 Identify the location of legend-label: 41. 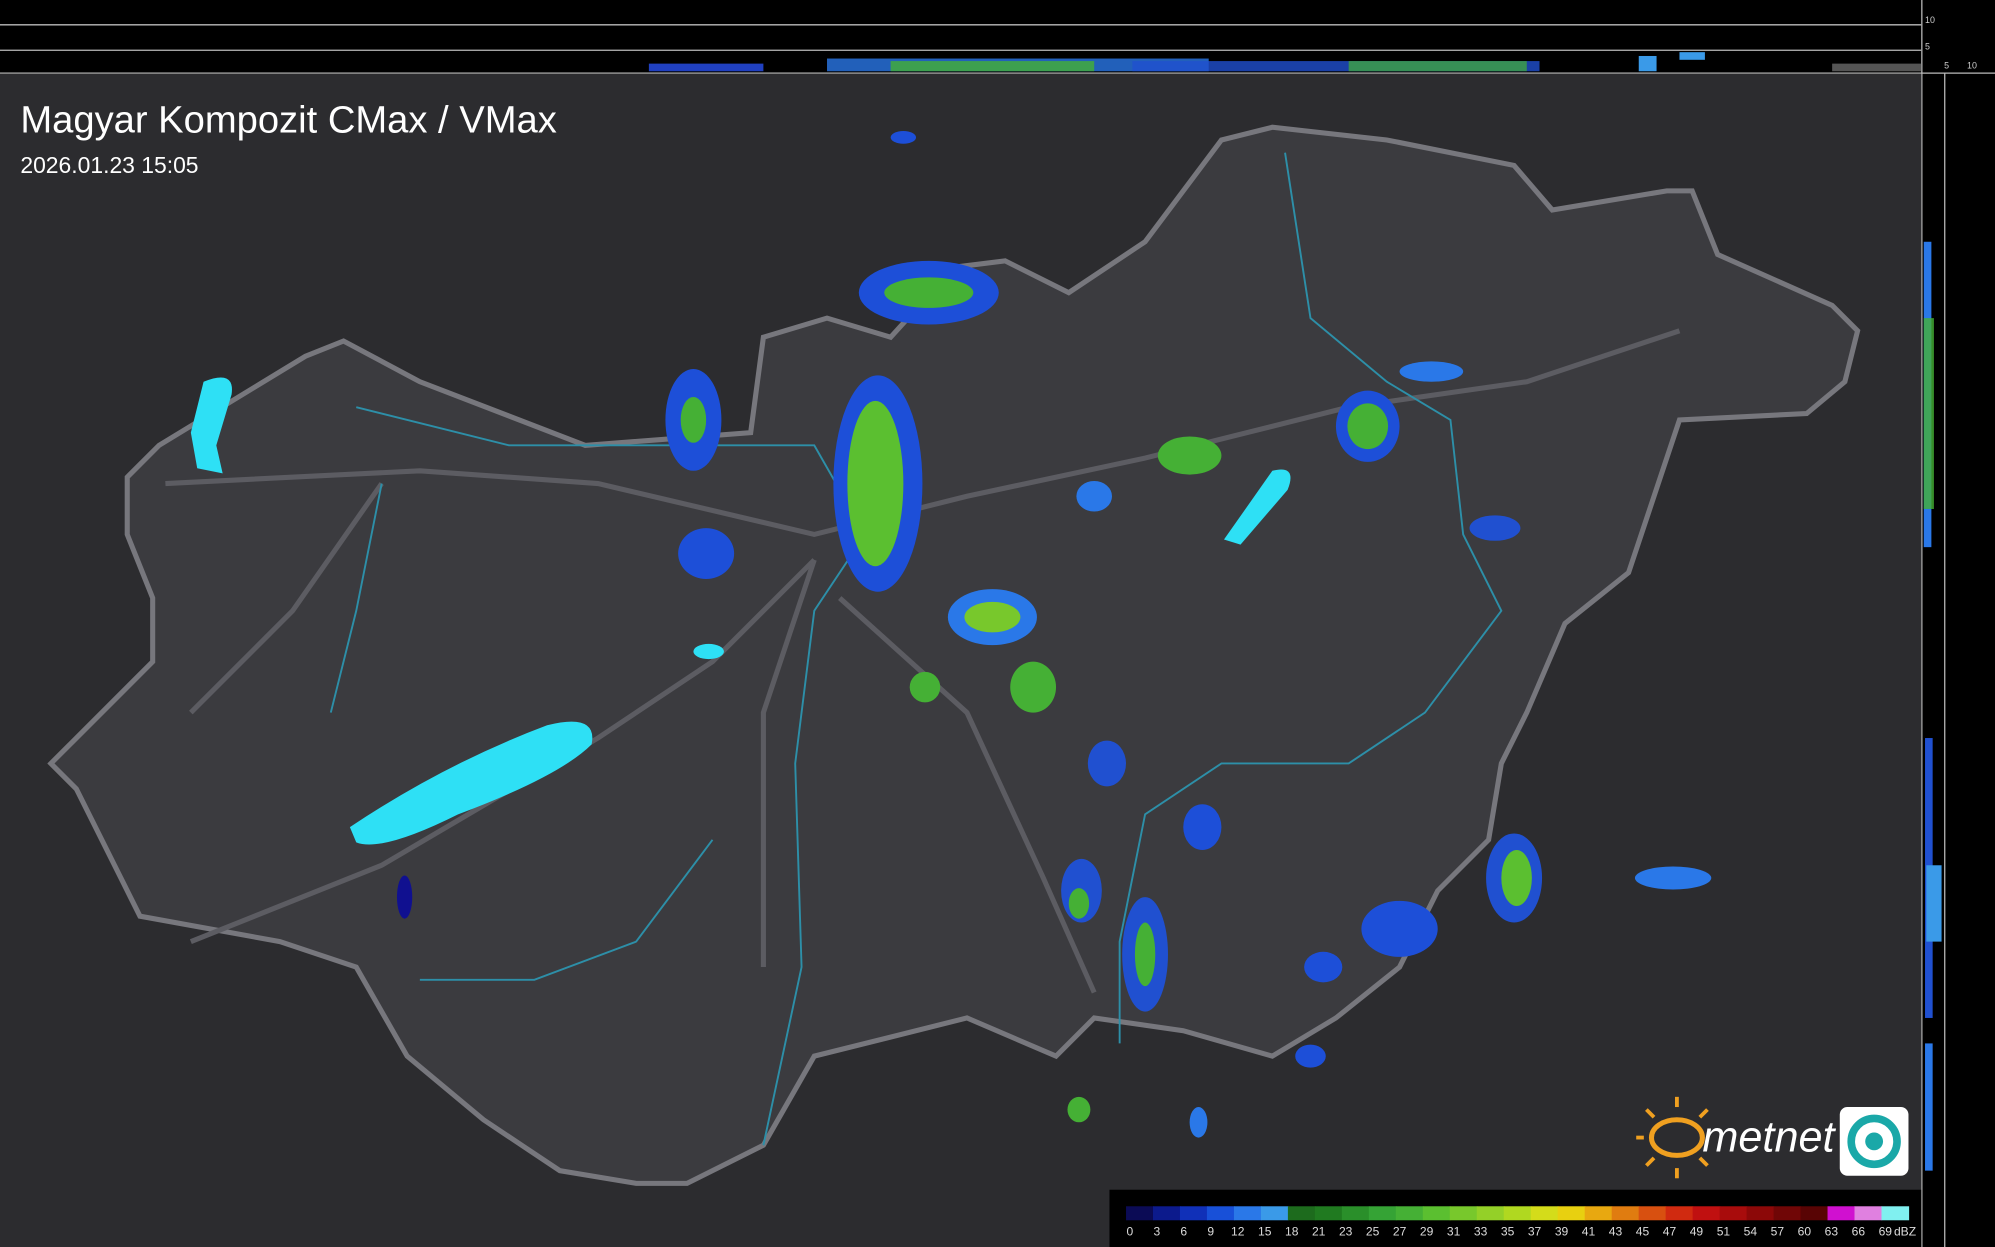
(1589, 1232).